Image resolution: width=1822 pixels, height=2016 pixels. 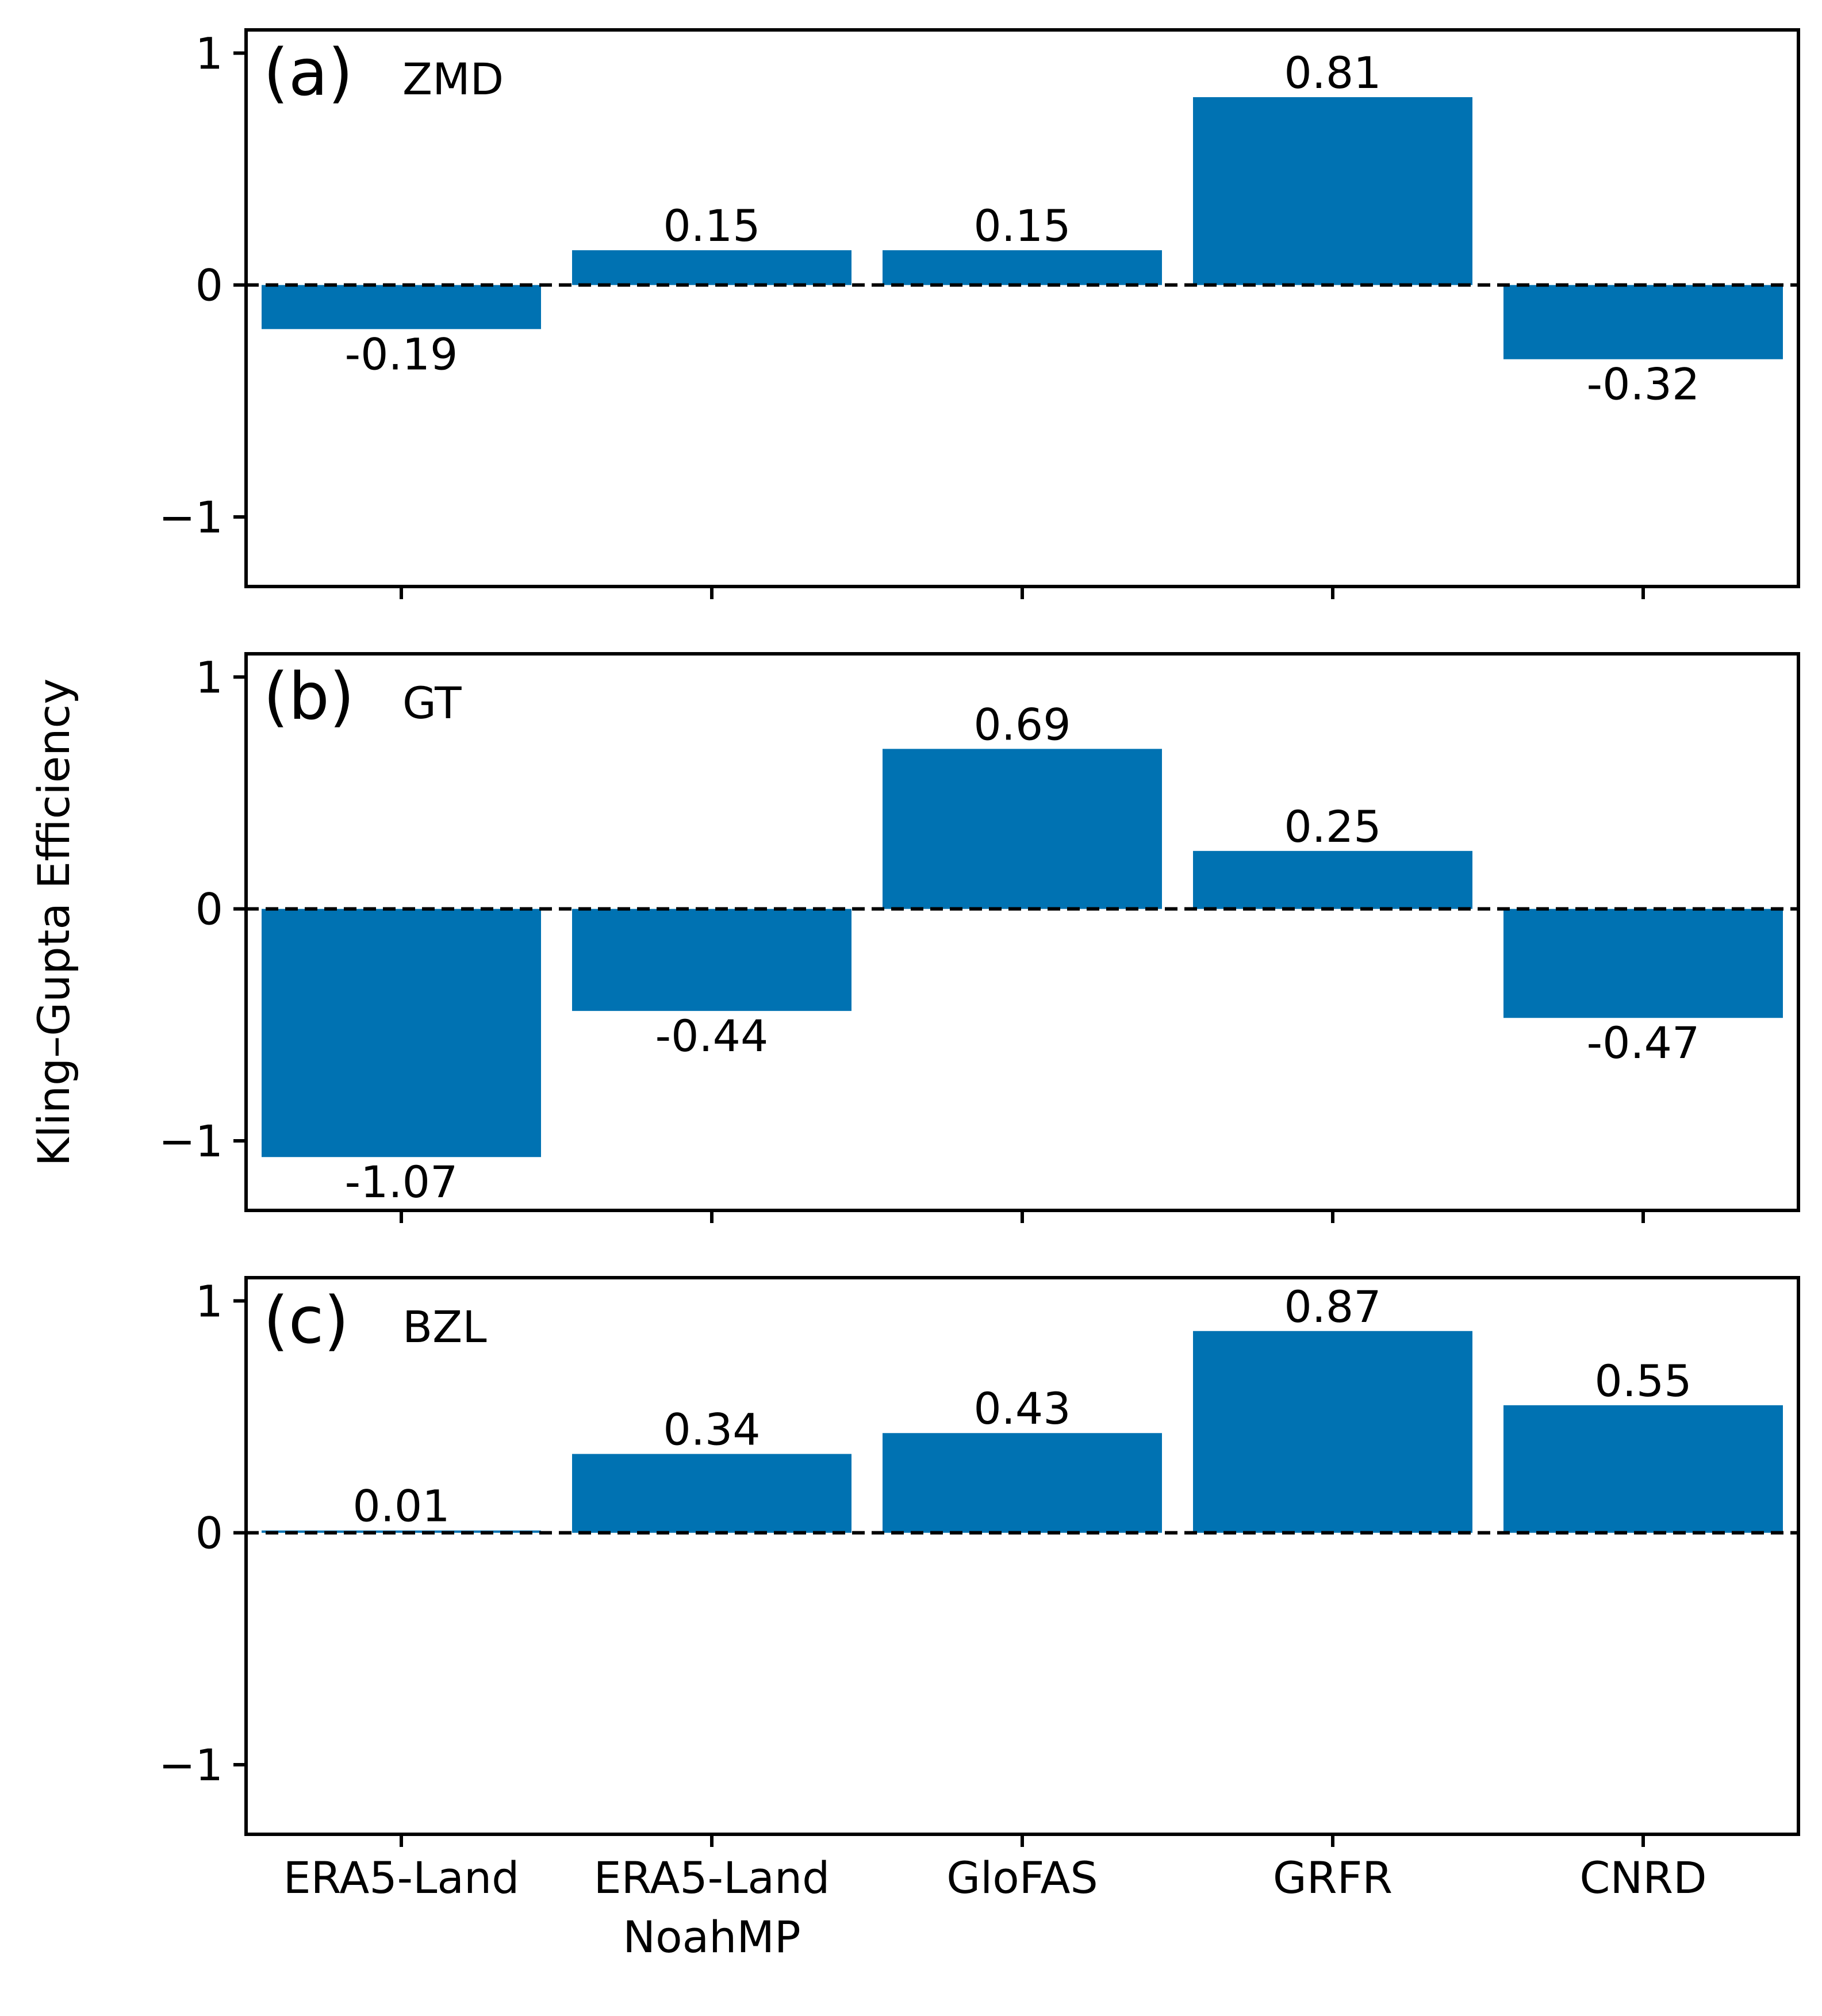 What do you see at coordinates (1644, 384) in the screenshot?
I see `value-label: -0.32` at bounding box center [1644, 384].